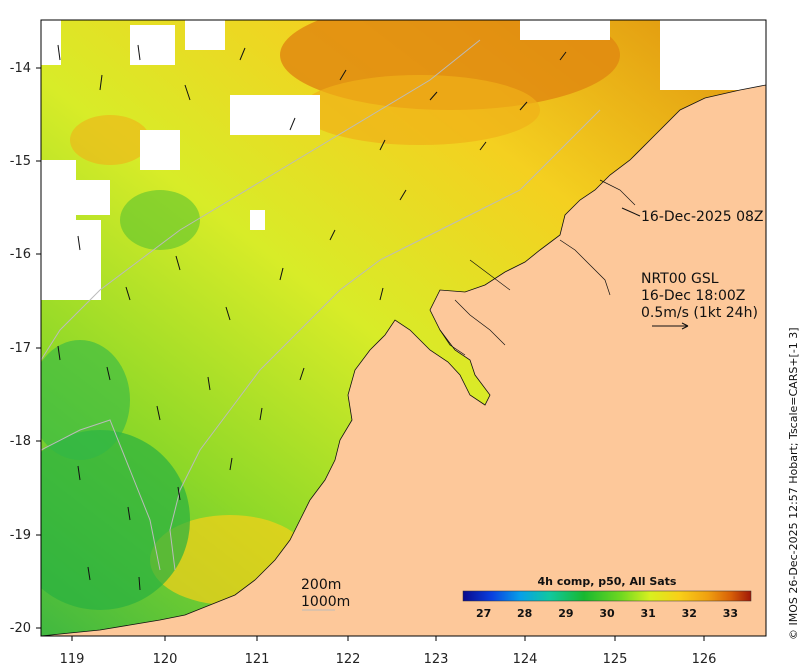 This screenshot has width=810, height=672. Describe the element at coordinates (321, 585) in the screenshot. I see `isobath-label-200m: 200m` at that location.